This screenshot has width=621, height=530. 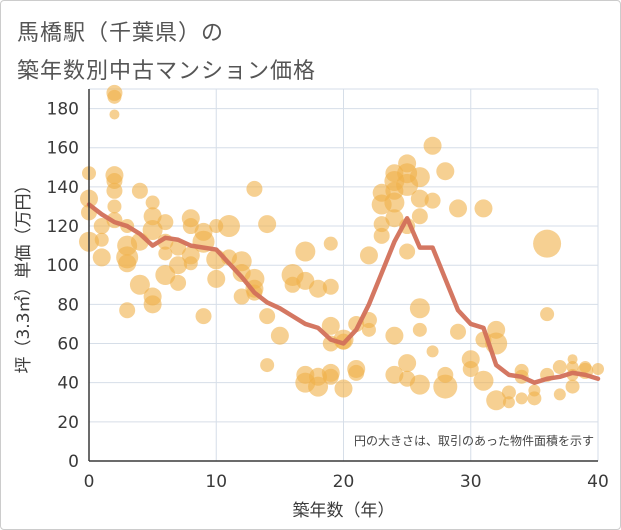 I want to click on y-tick-label: 160, so click(x=63, y=149).